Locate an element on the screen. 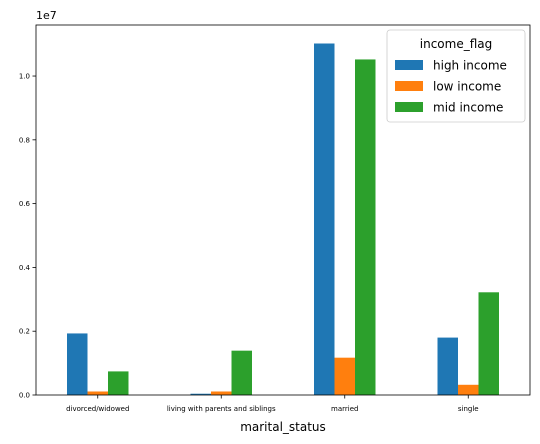  y-axis: 0.0 0.2 0.4 0.6 0.8 1.0 is located at coordinates (27, 236).